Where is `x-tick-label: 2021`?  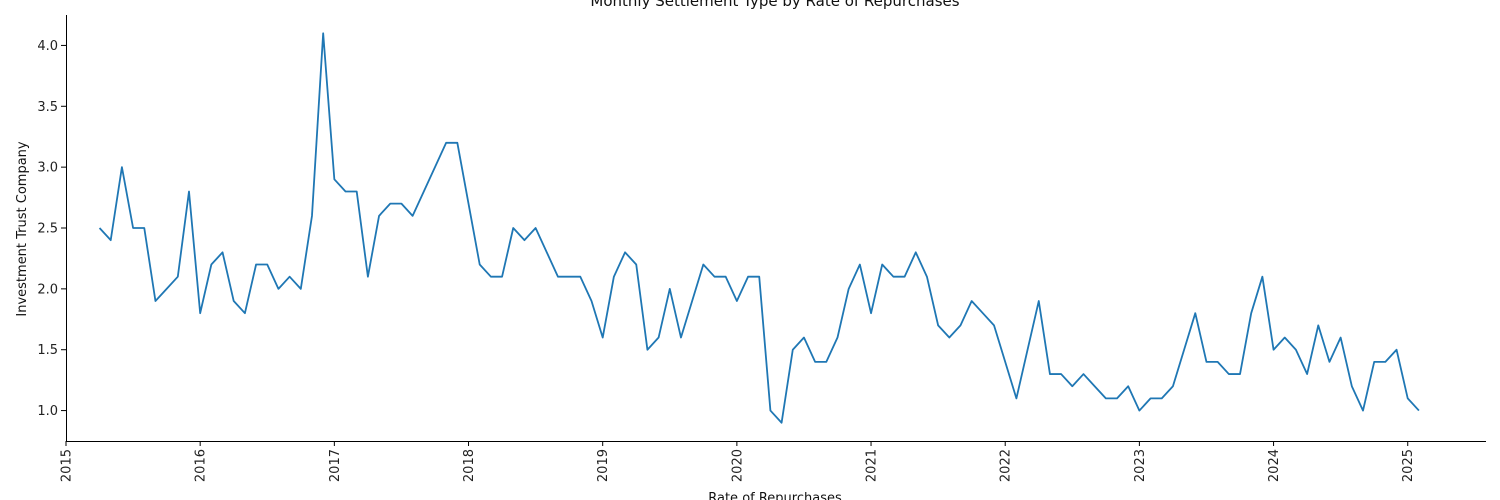
x-tick-label: 2021 is located at coordinates (872, 465).